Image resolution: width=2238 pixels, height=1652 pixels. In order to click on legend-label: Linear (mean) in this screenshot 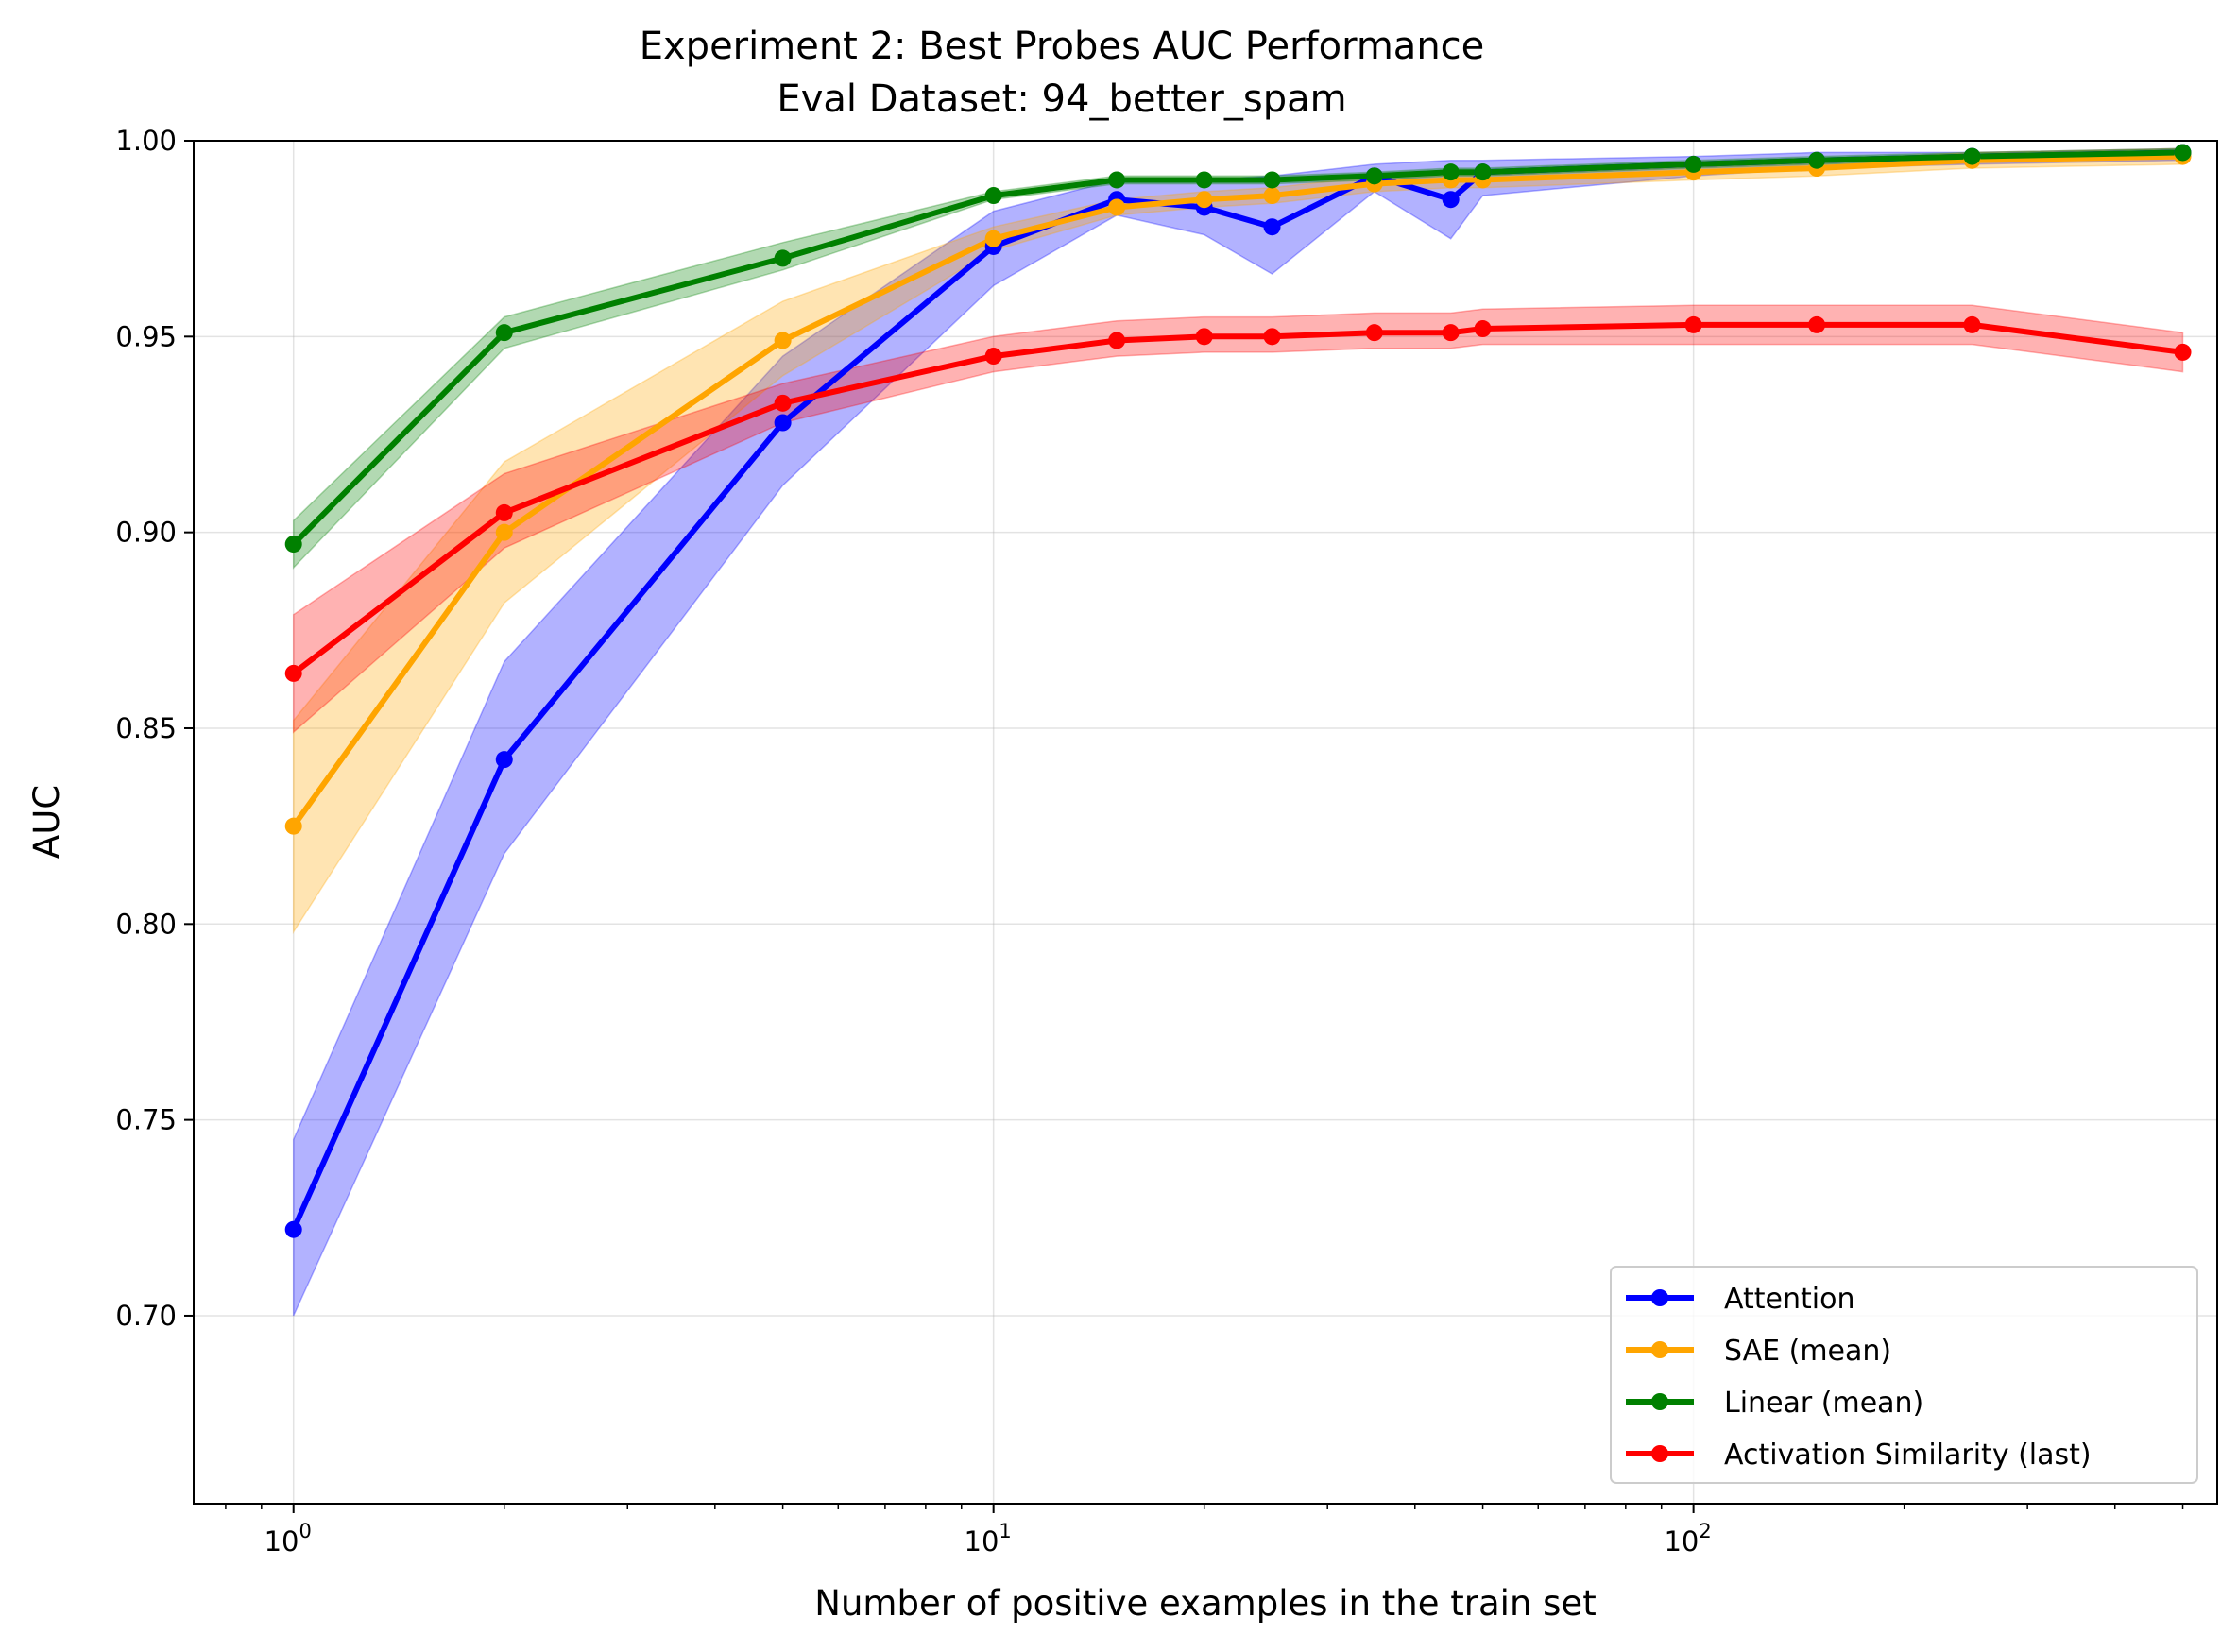, I will do `click(1824, 1403)`.